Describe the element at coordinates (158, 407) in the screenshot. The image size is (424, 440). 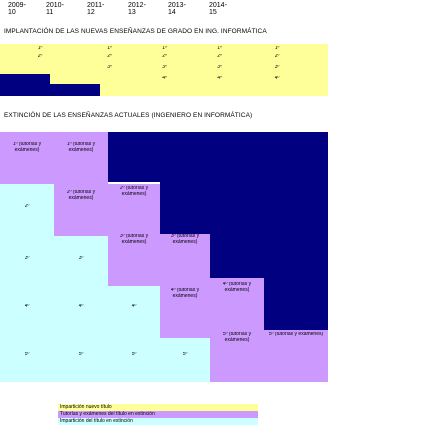
I see `legend-new: Impartición nuevo título` at that location.